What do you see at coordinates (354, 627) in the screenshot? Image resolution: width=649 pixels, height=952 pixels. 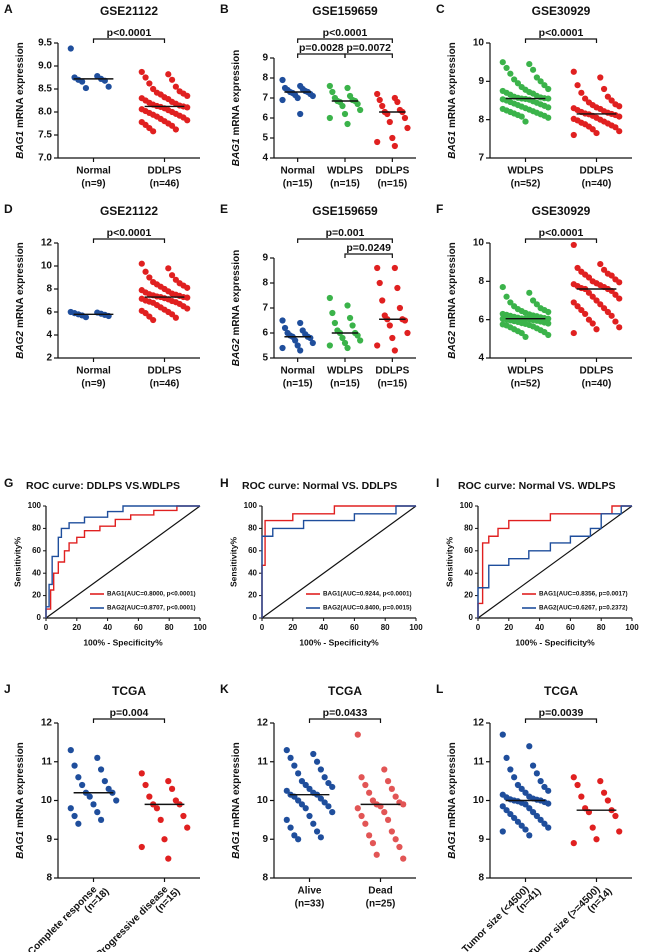 I see `x-tick-label: 60` at bounding box center [354, 627].